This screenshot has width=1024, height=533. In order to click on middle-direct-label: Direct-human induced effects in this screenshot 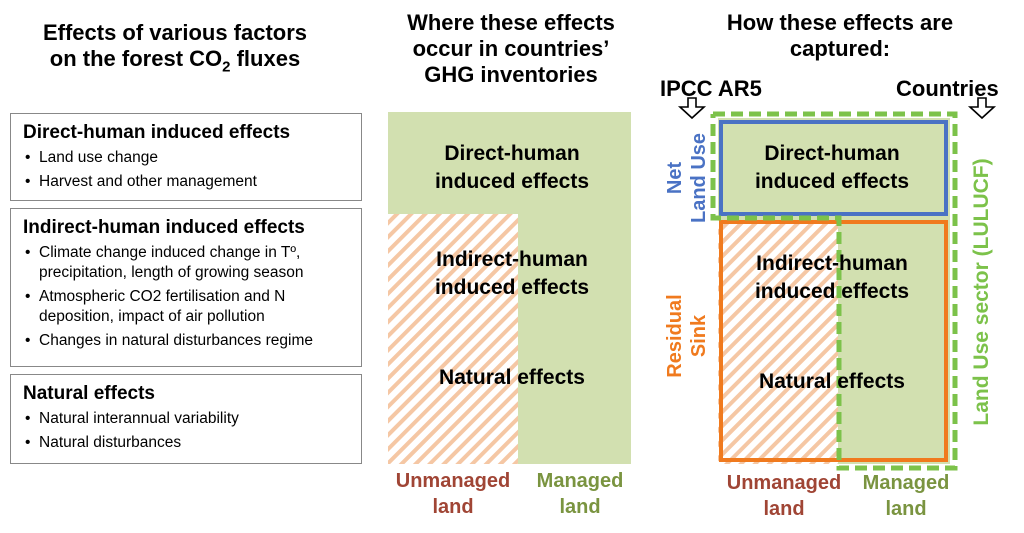, I will do `click(512, 167)`.